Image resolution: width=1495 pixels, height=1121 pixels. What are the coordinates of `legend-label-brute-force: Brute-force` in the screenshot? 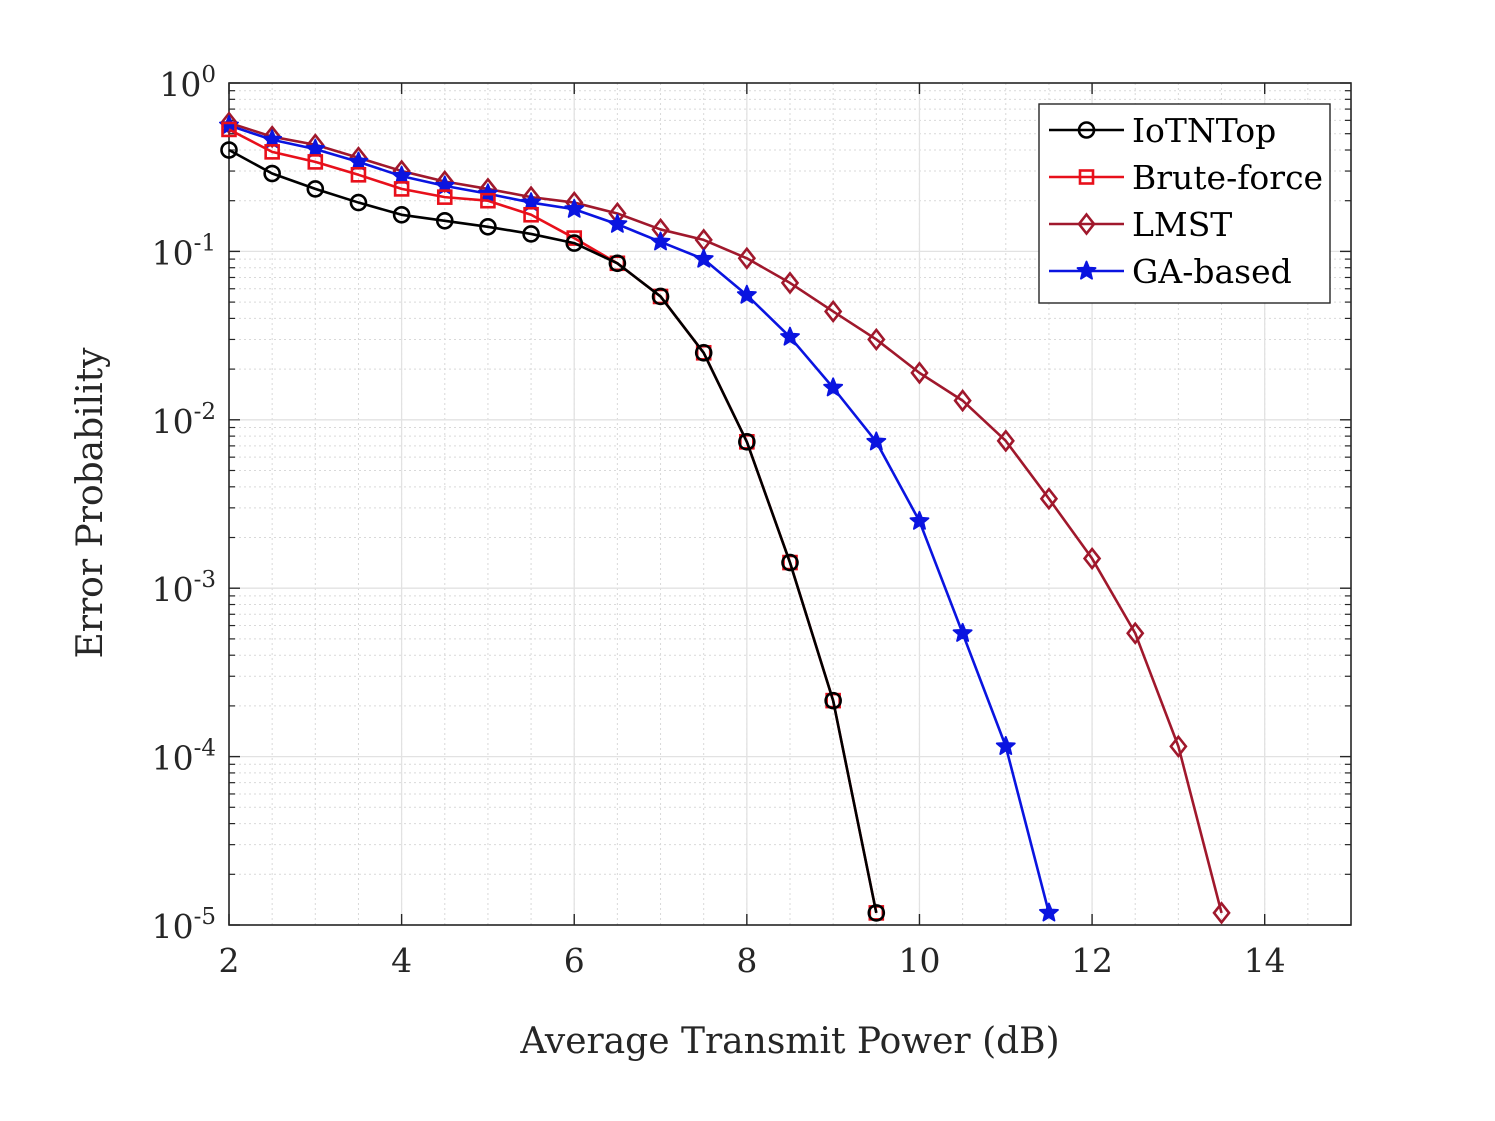 It's located at (1227, 177).